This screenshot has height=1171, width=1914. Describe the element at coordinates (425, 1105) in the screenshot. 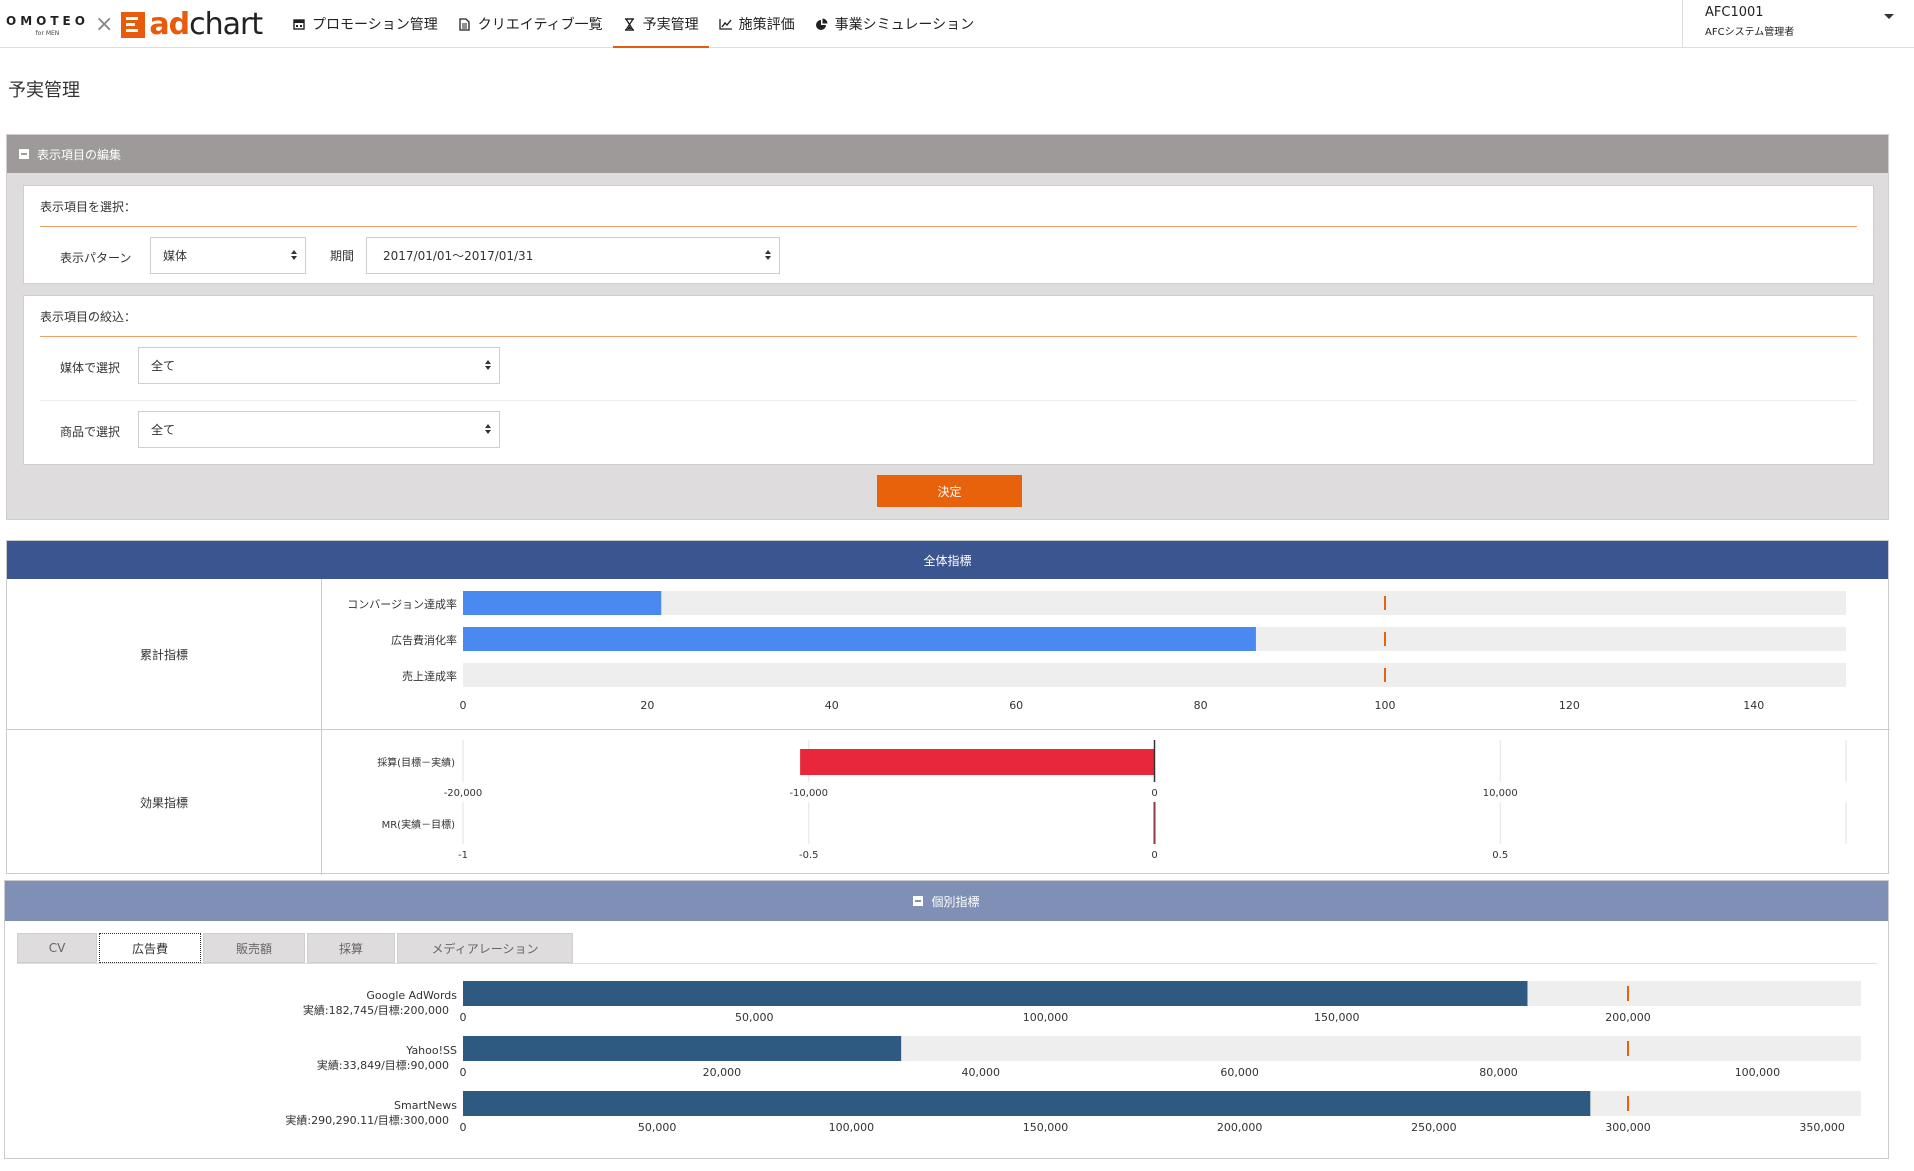

I see `series-label: SmartNews` at that location.